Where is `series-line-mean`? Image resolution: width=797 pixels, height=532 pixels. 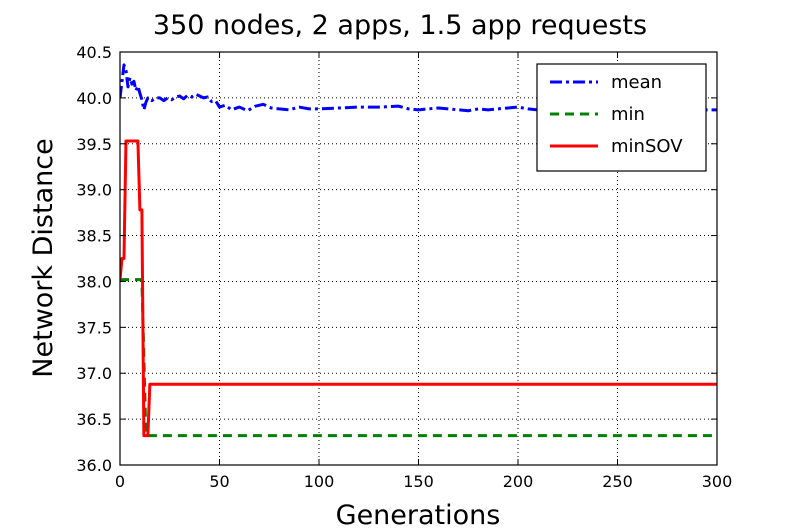
series-line-mean is located at coordinates (418, 88).